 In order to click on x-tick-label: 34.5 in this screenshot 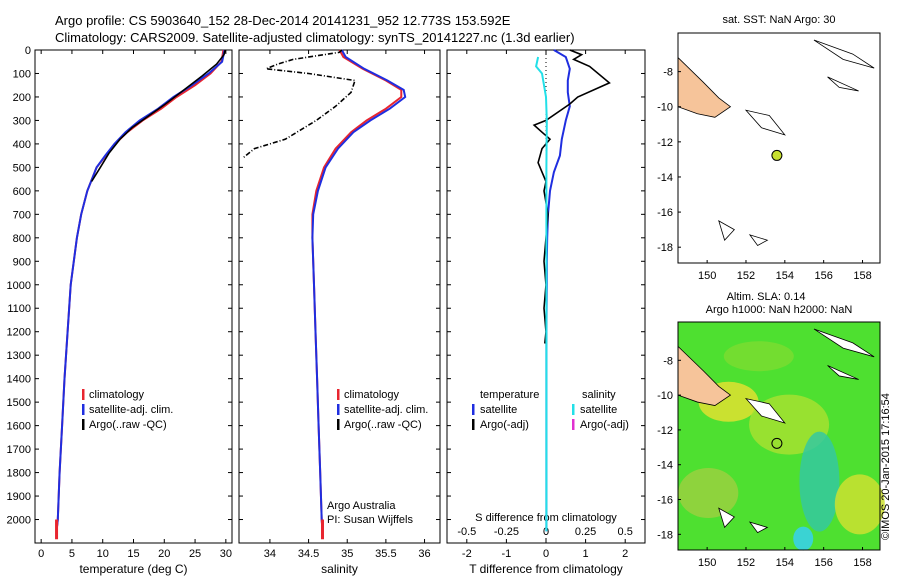, I will do `click(308, 554)`.